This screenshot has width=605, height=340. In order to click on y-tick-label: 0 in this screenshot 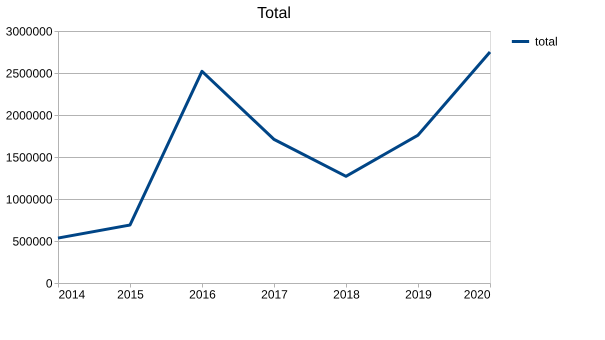, I will do `click(49, 283)`.